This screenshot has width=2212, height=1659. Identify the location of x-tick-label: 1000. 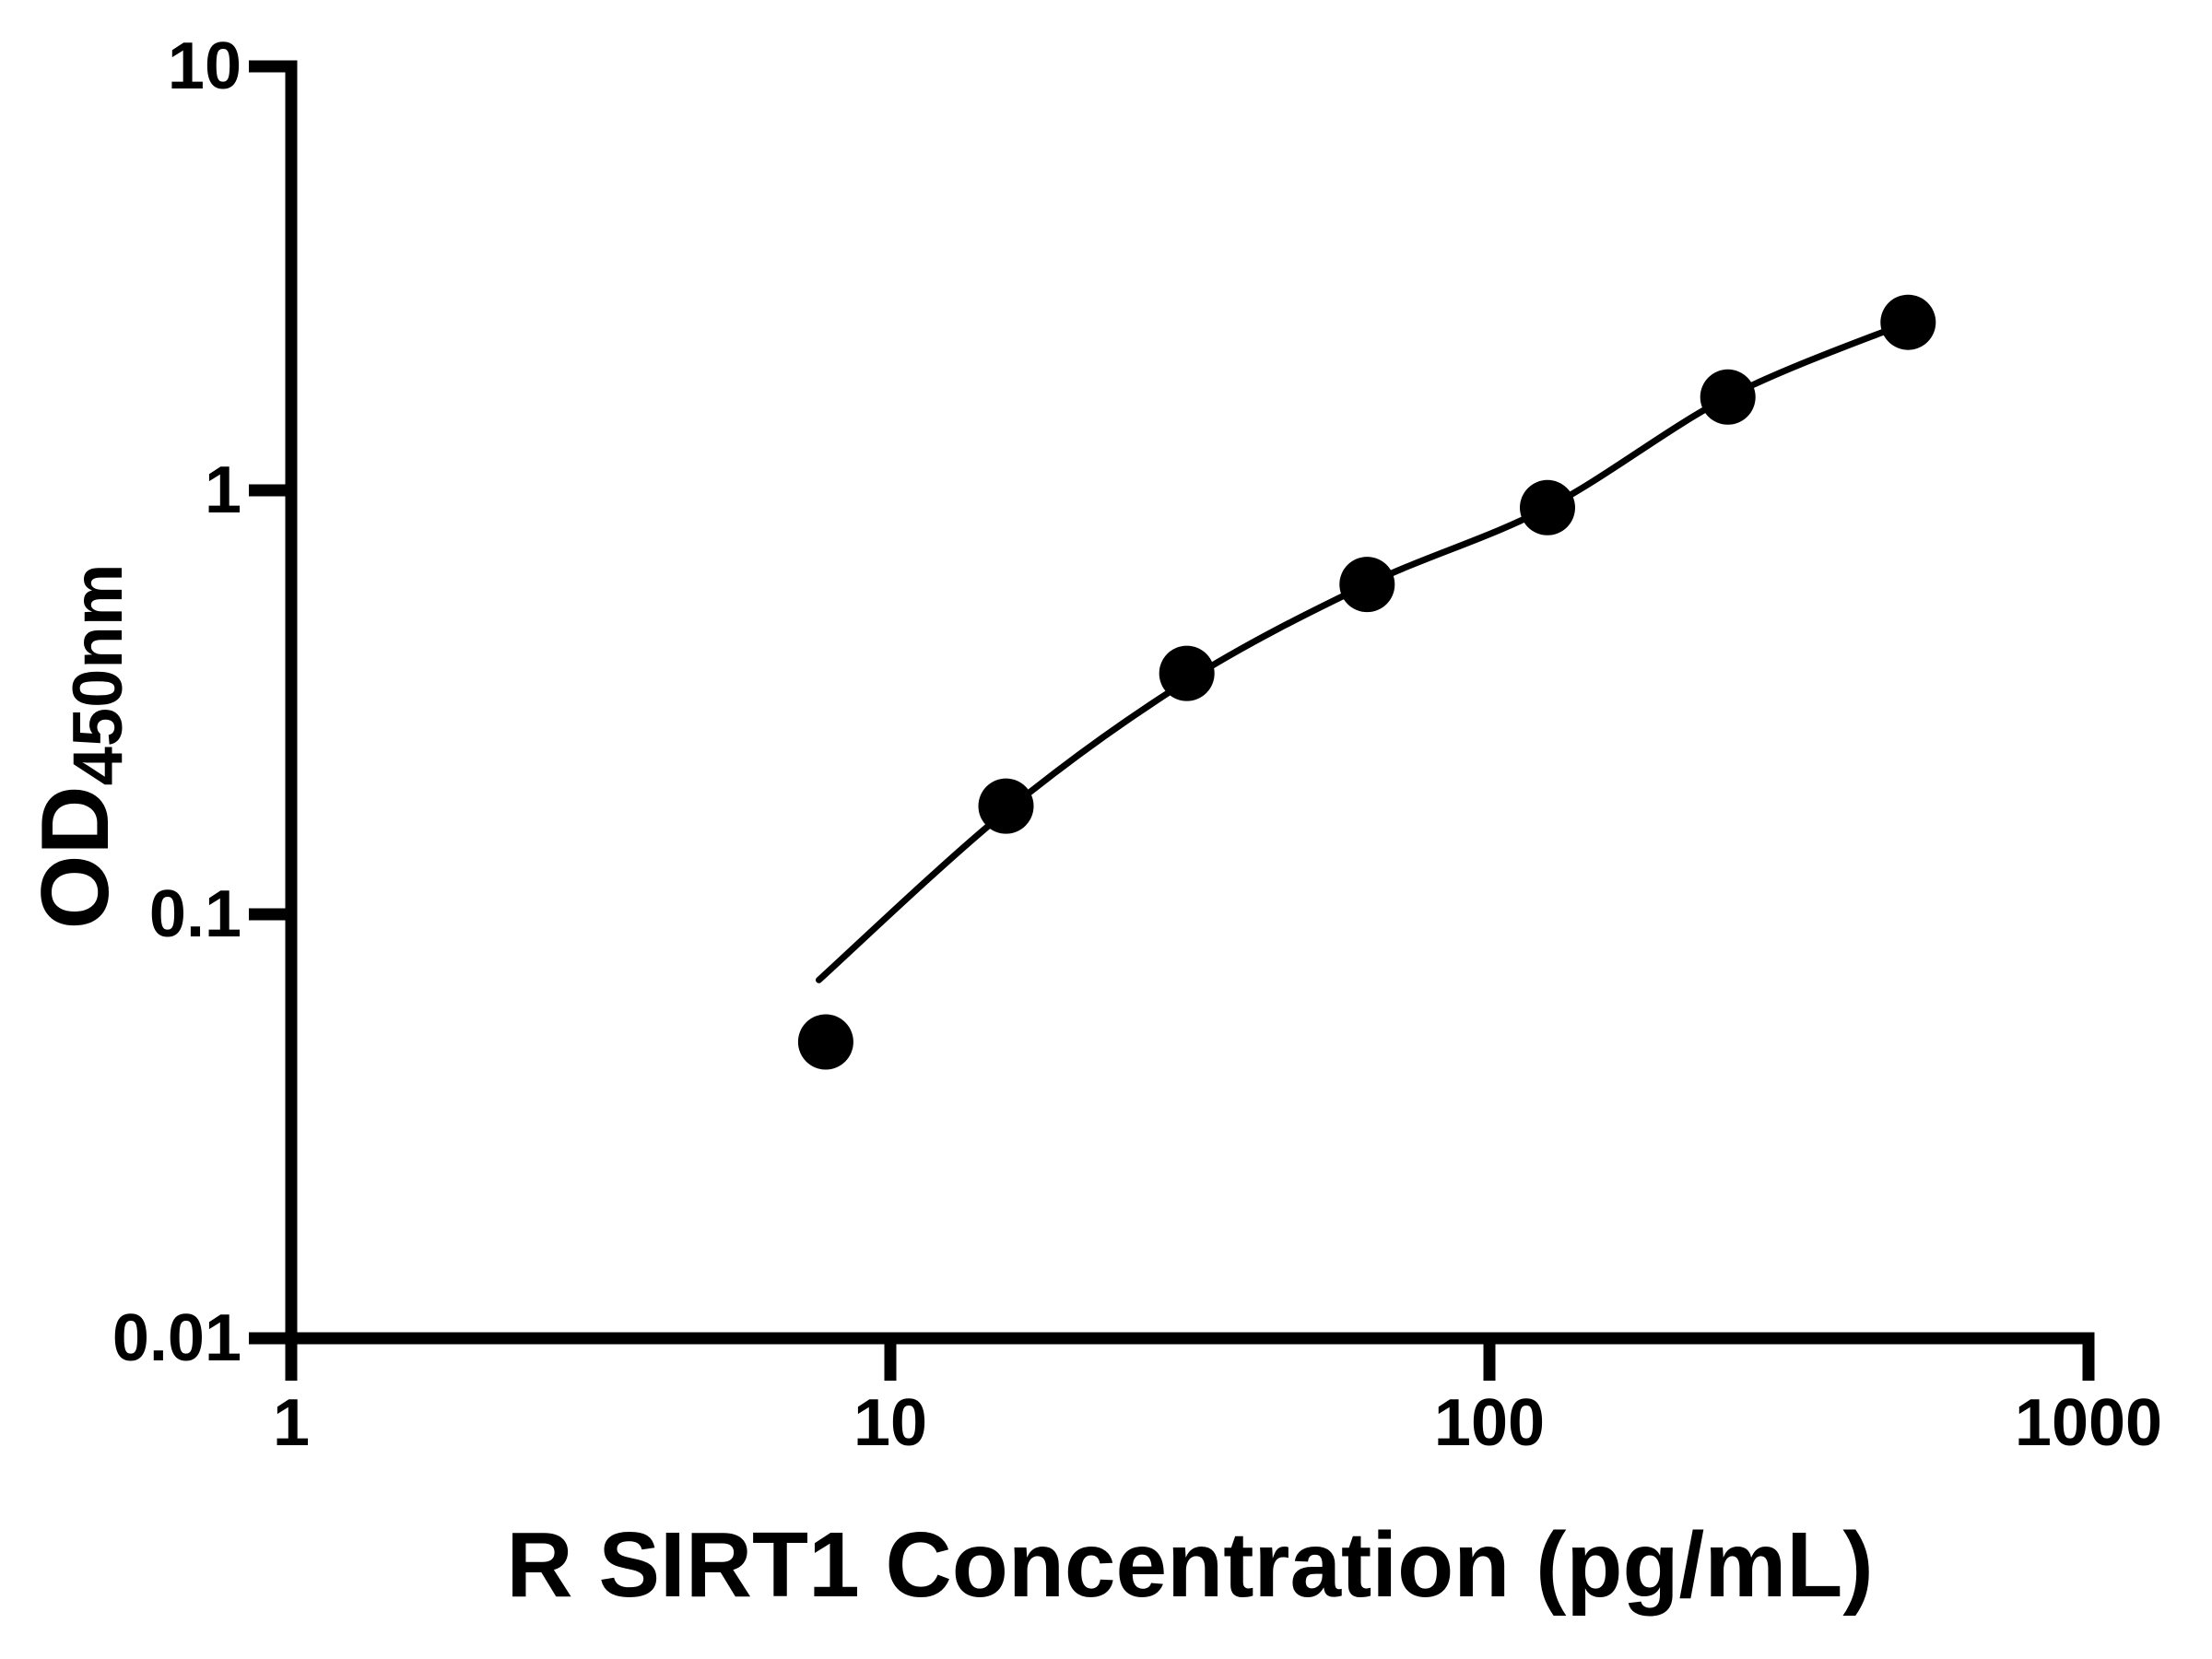
(2088, 1423).